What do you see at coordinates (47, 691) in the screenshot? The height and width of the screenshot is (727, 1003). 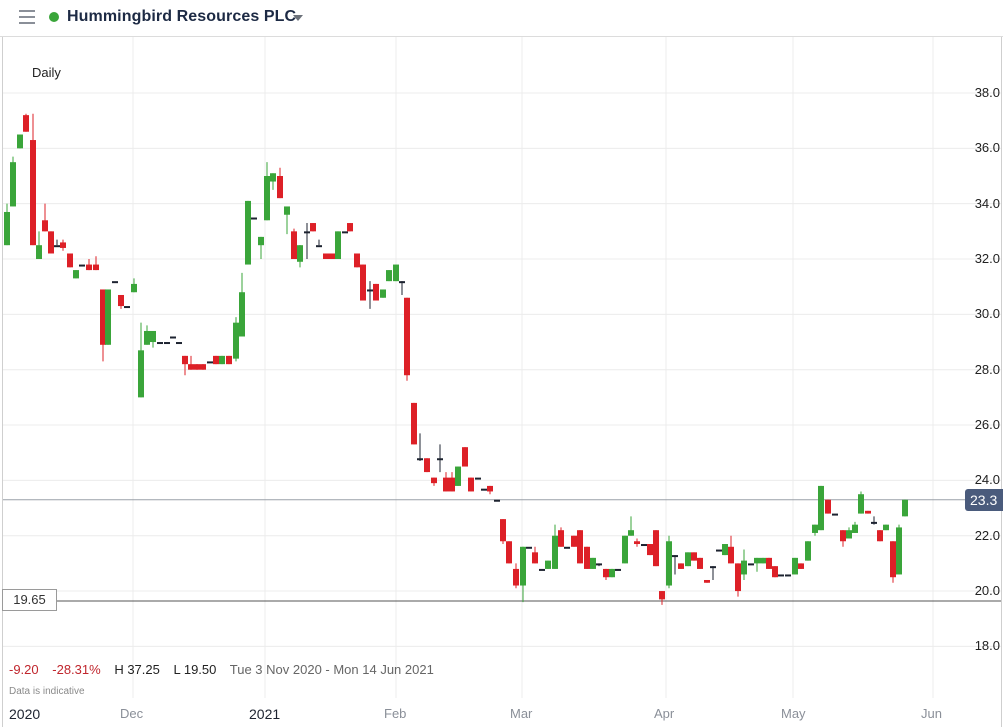 I see `disclaimer: Data is indicative` at bounding box center [47, 691].